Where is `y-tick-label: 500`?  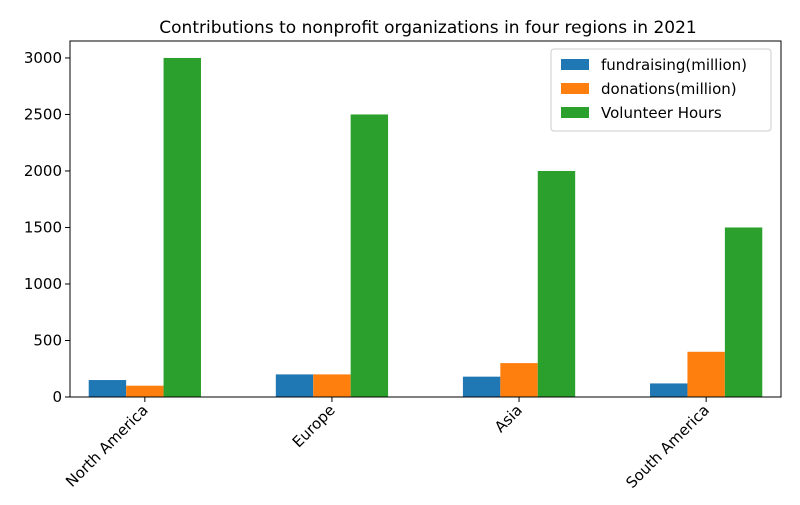
y-tick-label: 500 is located at coordinates (47, 340).